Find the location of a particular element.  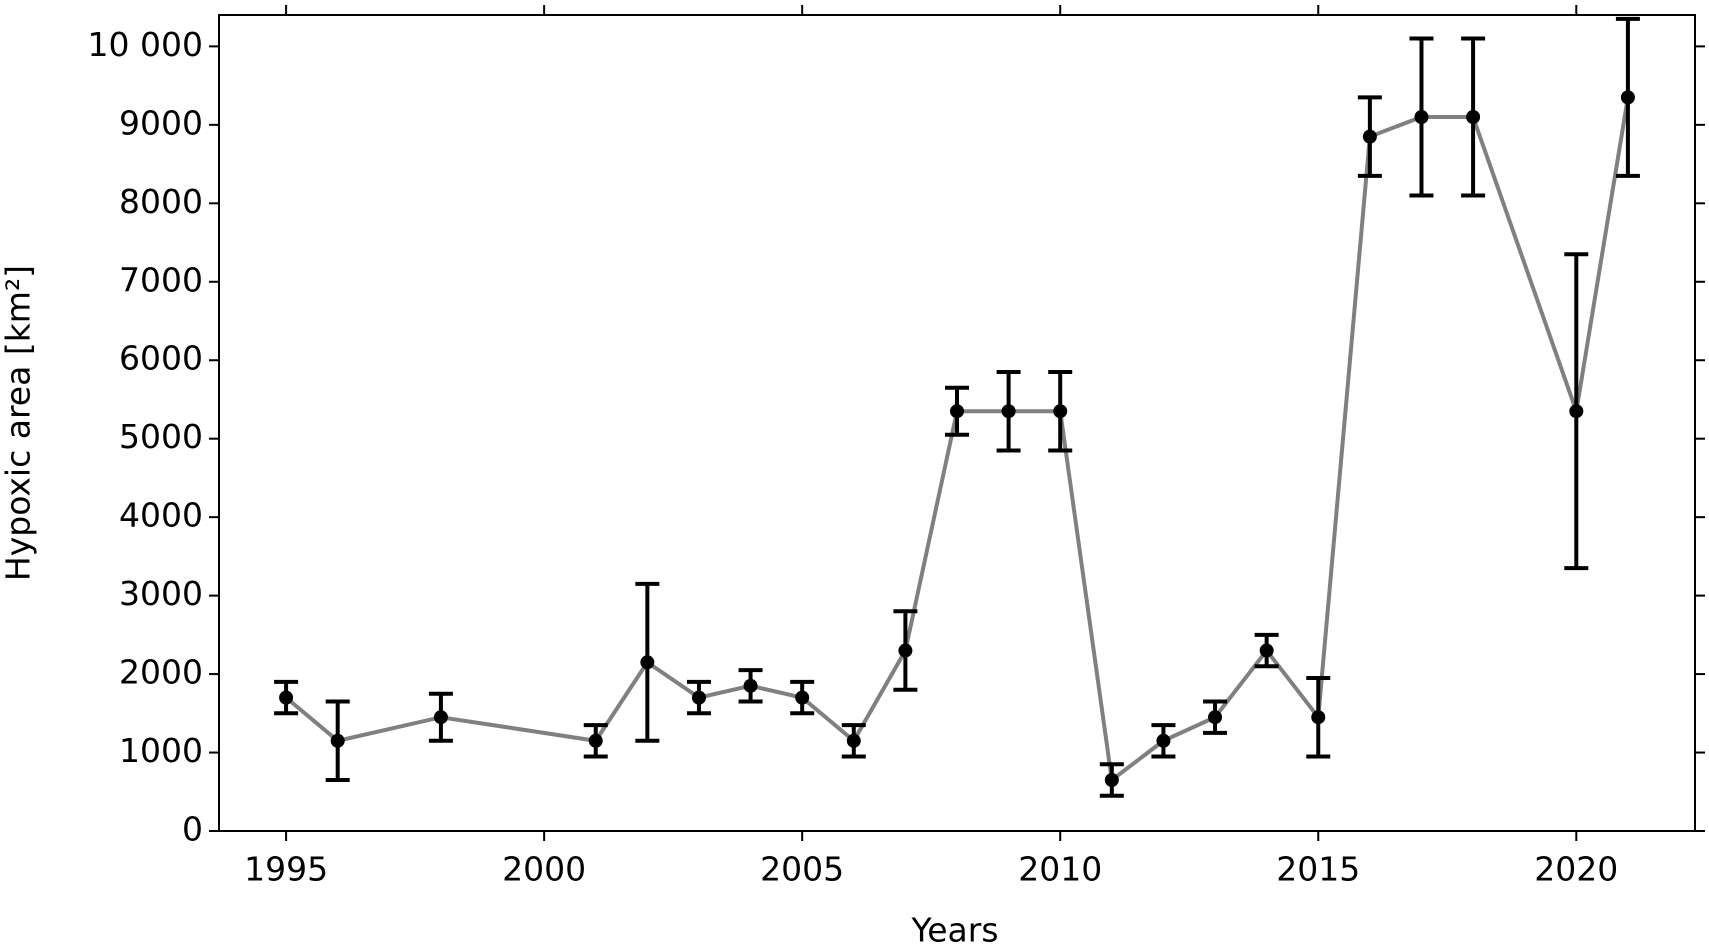

y-tick-label: 4000 is located at coordinates (161, 515).